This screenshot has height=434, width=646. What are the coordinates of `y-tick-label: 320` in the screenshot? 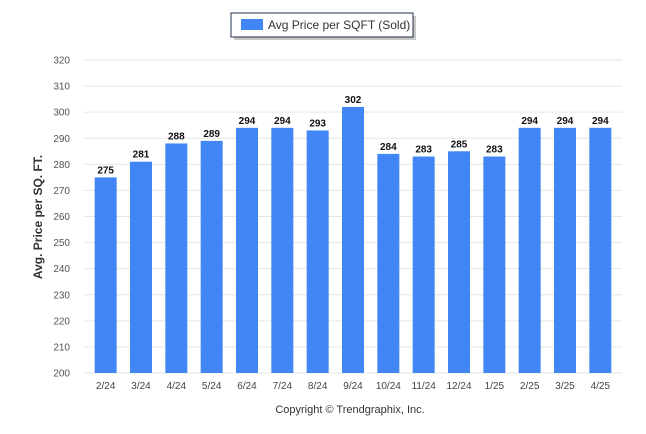 It's located at (61, 61).